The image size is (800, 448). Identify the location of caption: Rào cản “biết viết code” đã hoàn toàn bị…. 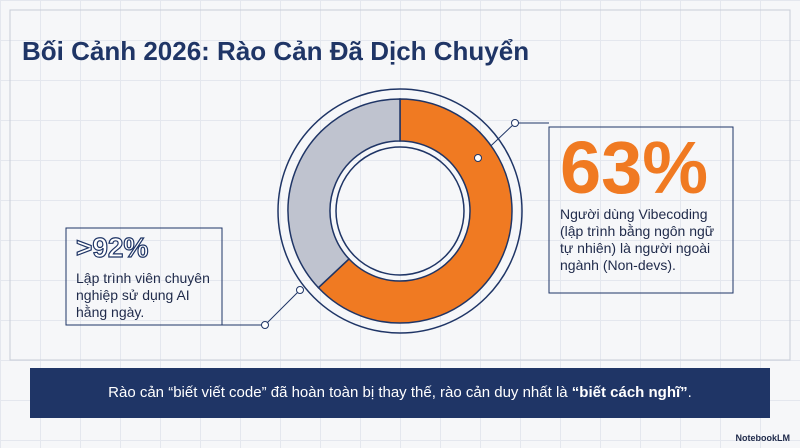
(400, 393).